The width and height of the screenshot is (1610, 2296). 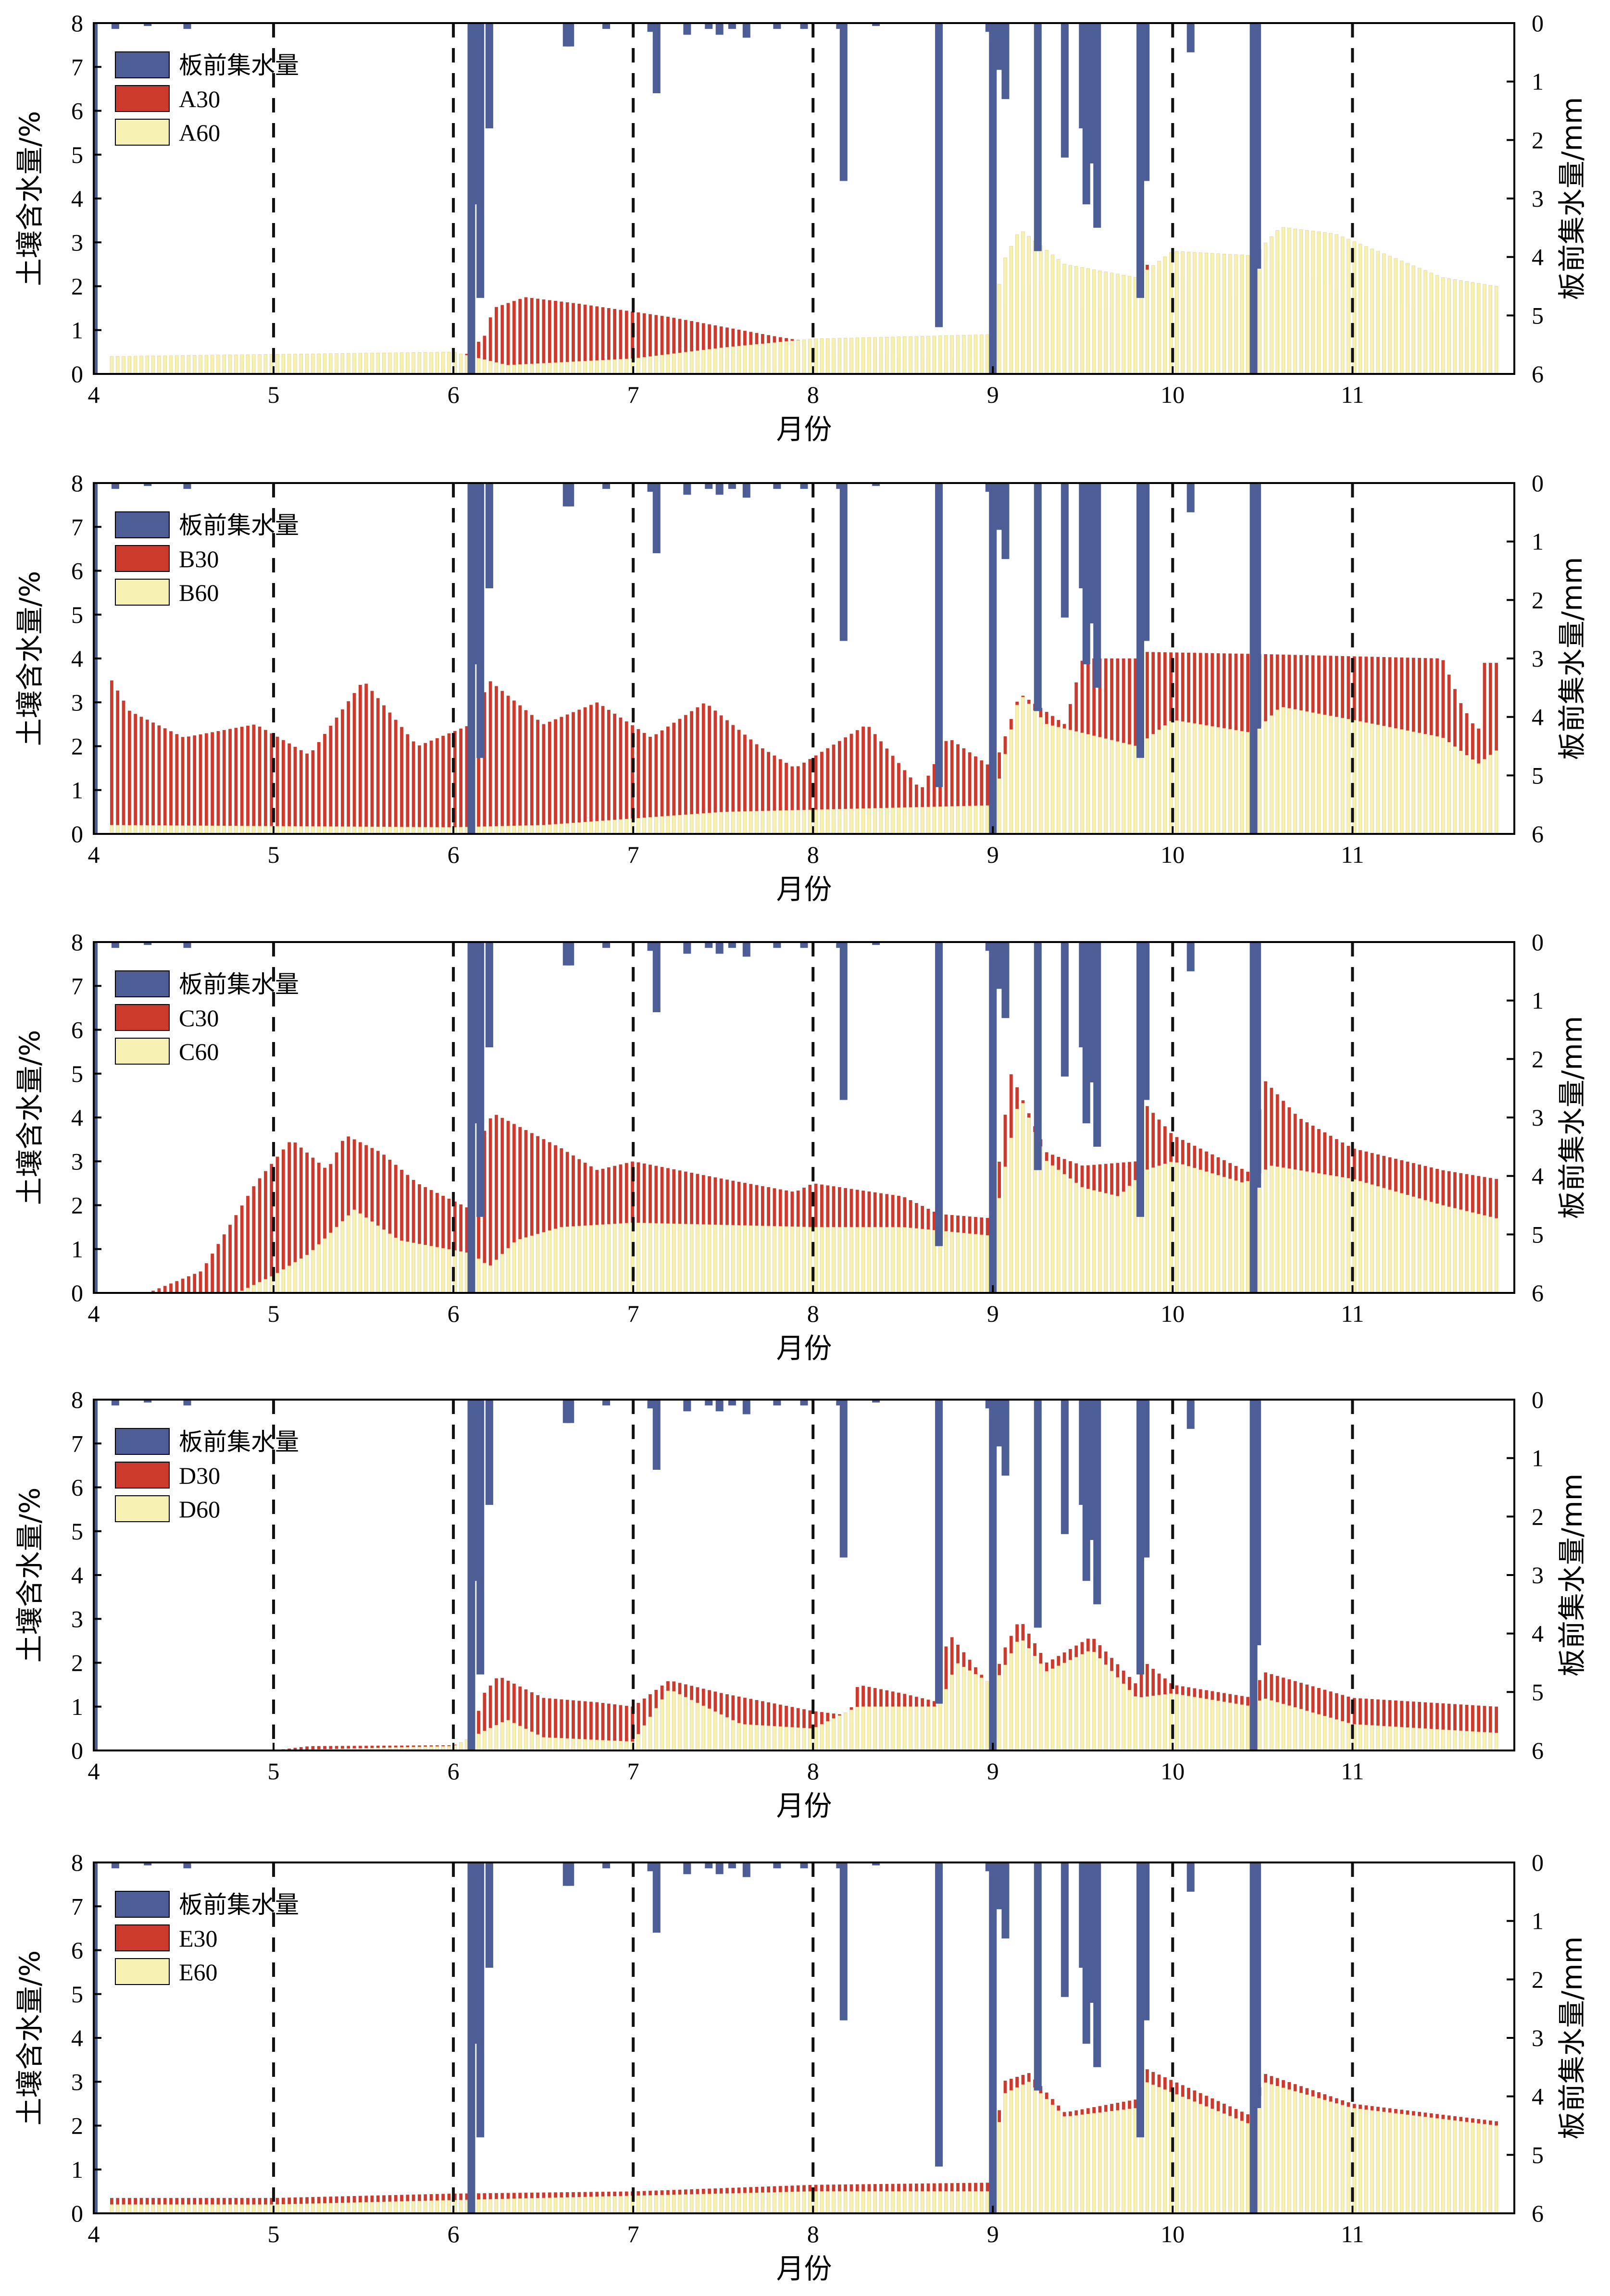 I want to click on y-left-tick-label: 1, so click(x=77, y=2169).